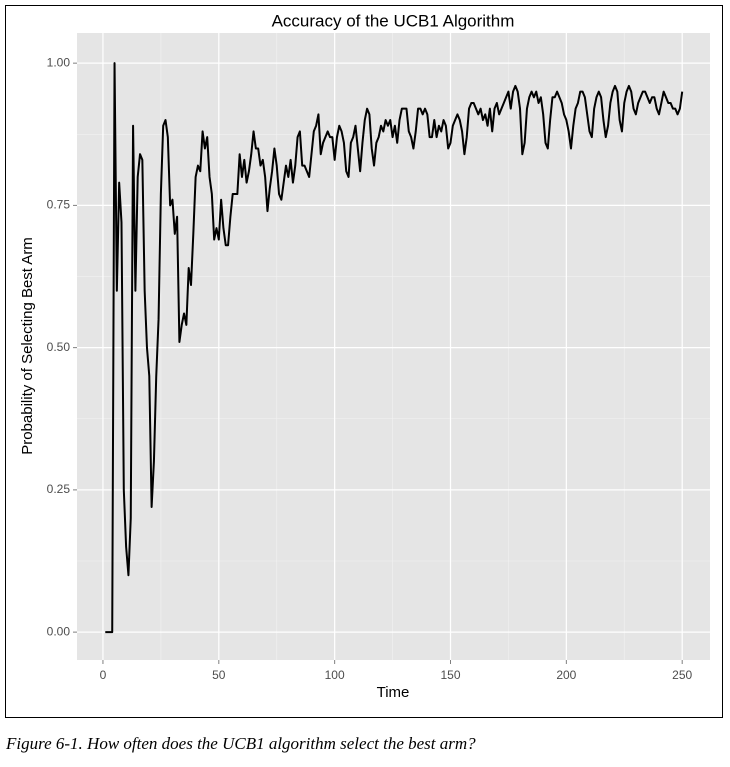  I want to click on x-tick-label: 200, so click(566, 675).